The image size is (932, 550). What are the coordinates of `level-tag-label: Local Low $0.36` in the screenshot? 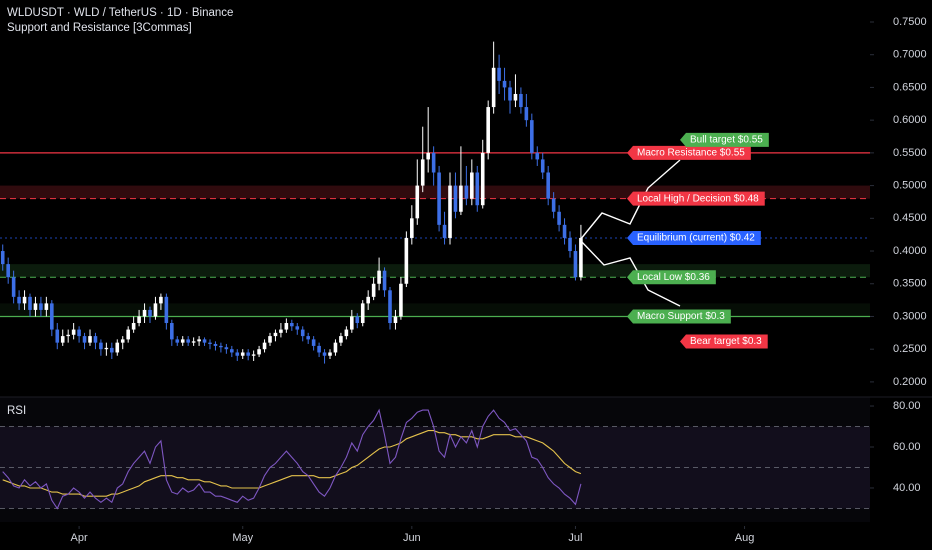 It's located at (673, 277).